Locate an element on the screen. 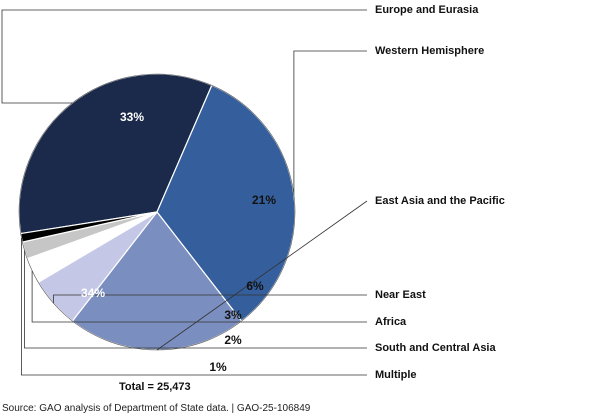  leader-line-east-asia-and-the-pacific is located at coordinates (262, 275).